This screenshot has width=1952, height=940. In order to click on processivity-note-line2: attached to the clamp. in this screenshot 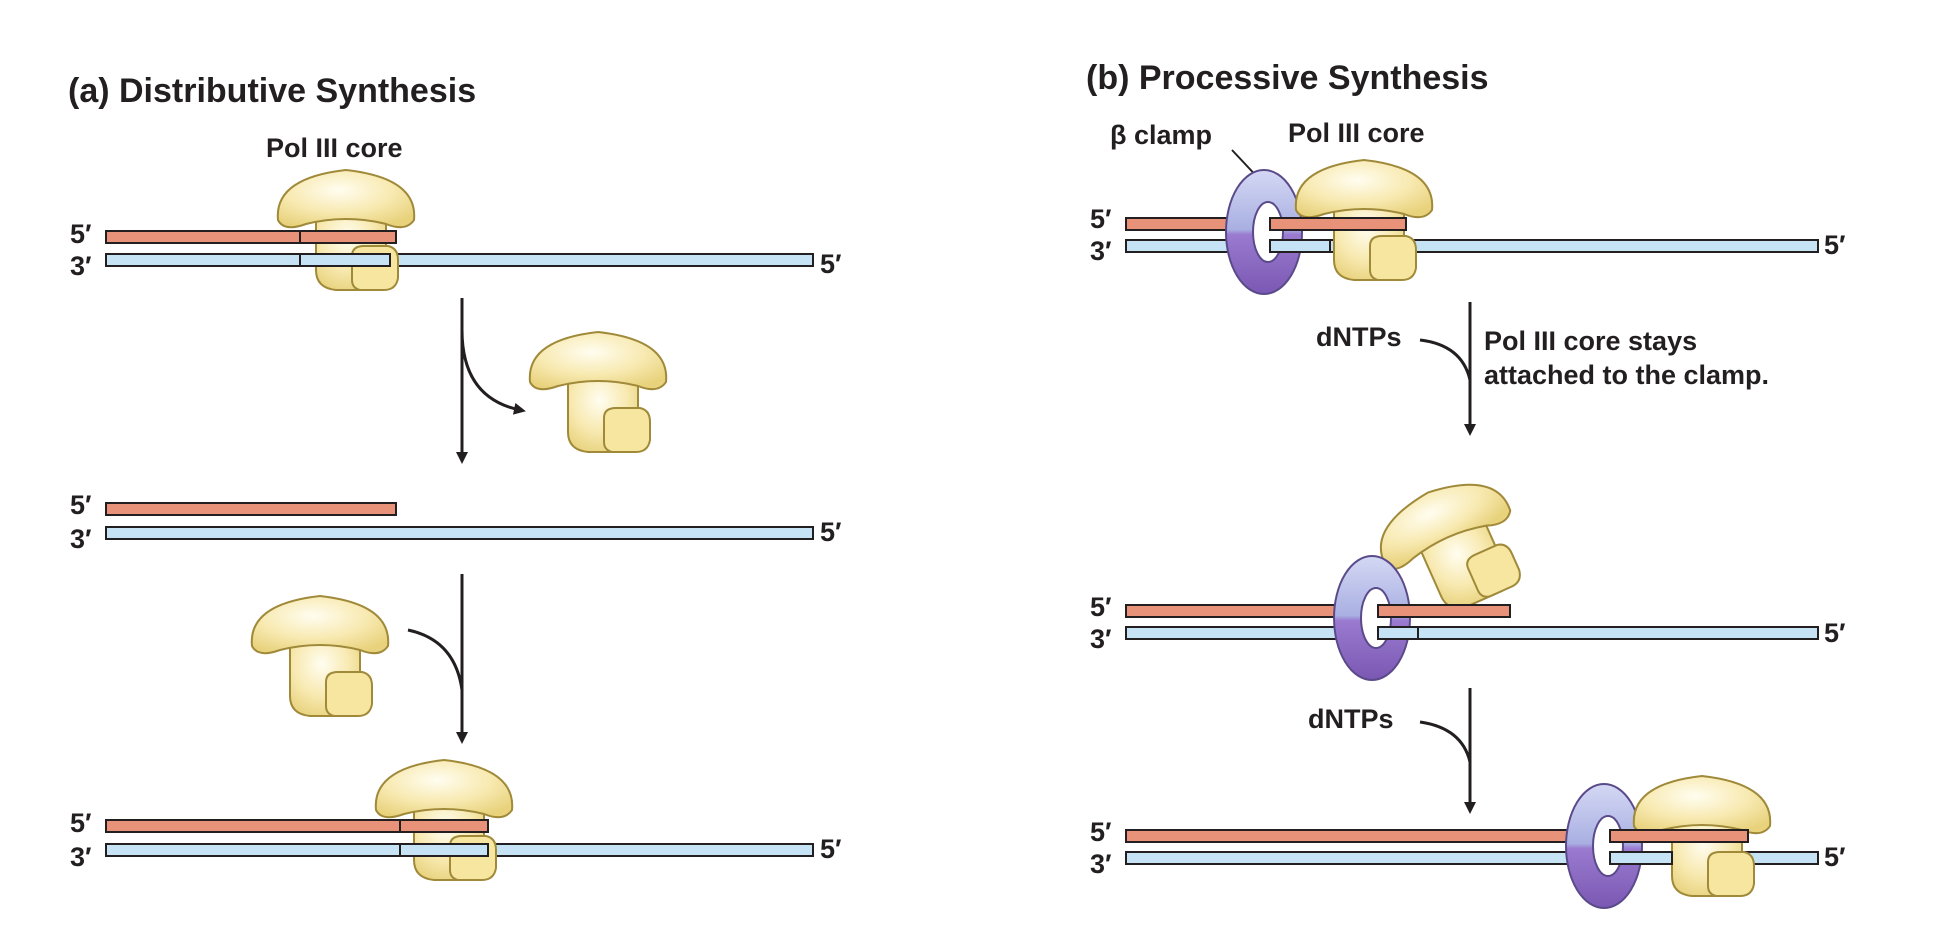, I will do `click(1626, 375)`.